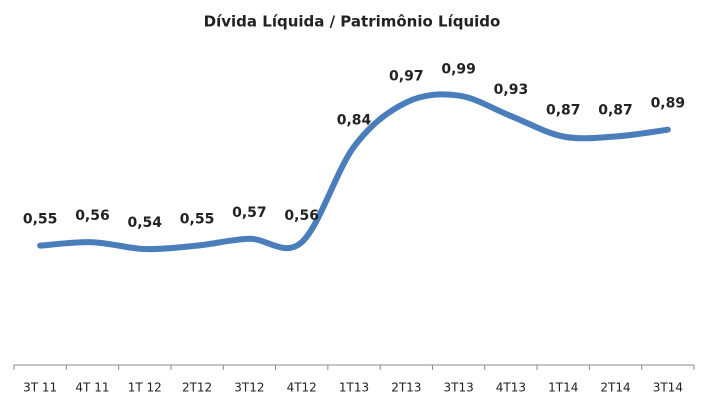  What do you see at coordinates (668, 388) in the screenshot?
I see `x-tick-label: 3T14` at bounding box center [668, 388].